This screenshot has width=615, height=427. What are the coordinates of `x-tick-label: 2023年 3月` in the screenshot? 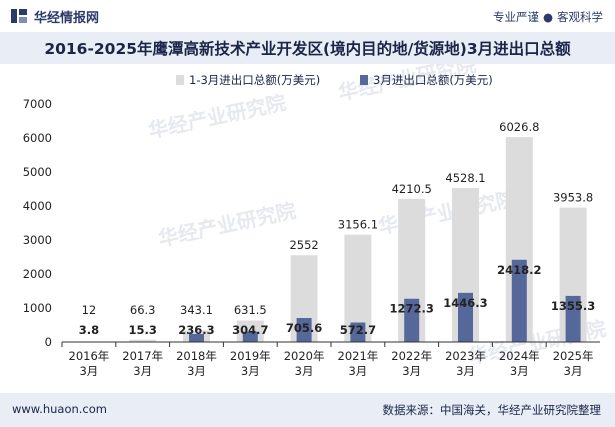 It's located at (465, 363).